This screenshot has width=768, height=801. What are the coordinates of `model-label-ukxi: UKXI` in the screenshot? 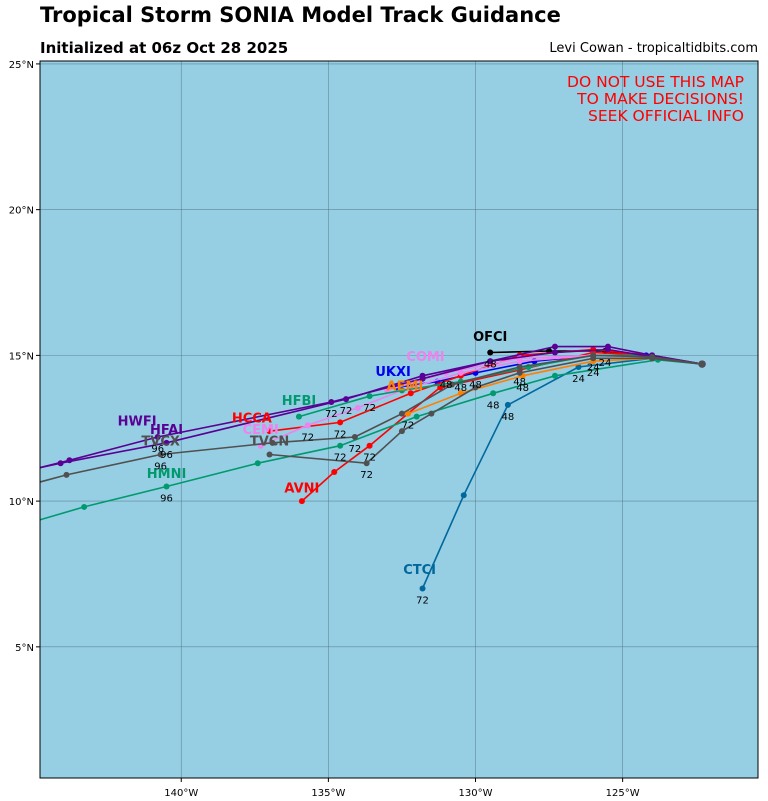 It's located at (393, 372).